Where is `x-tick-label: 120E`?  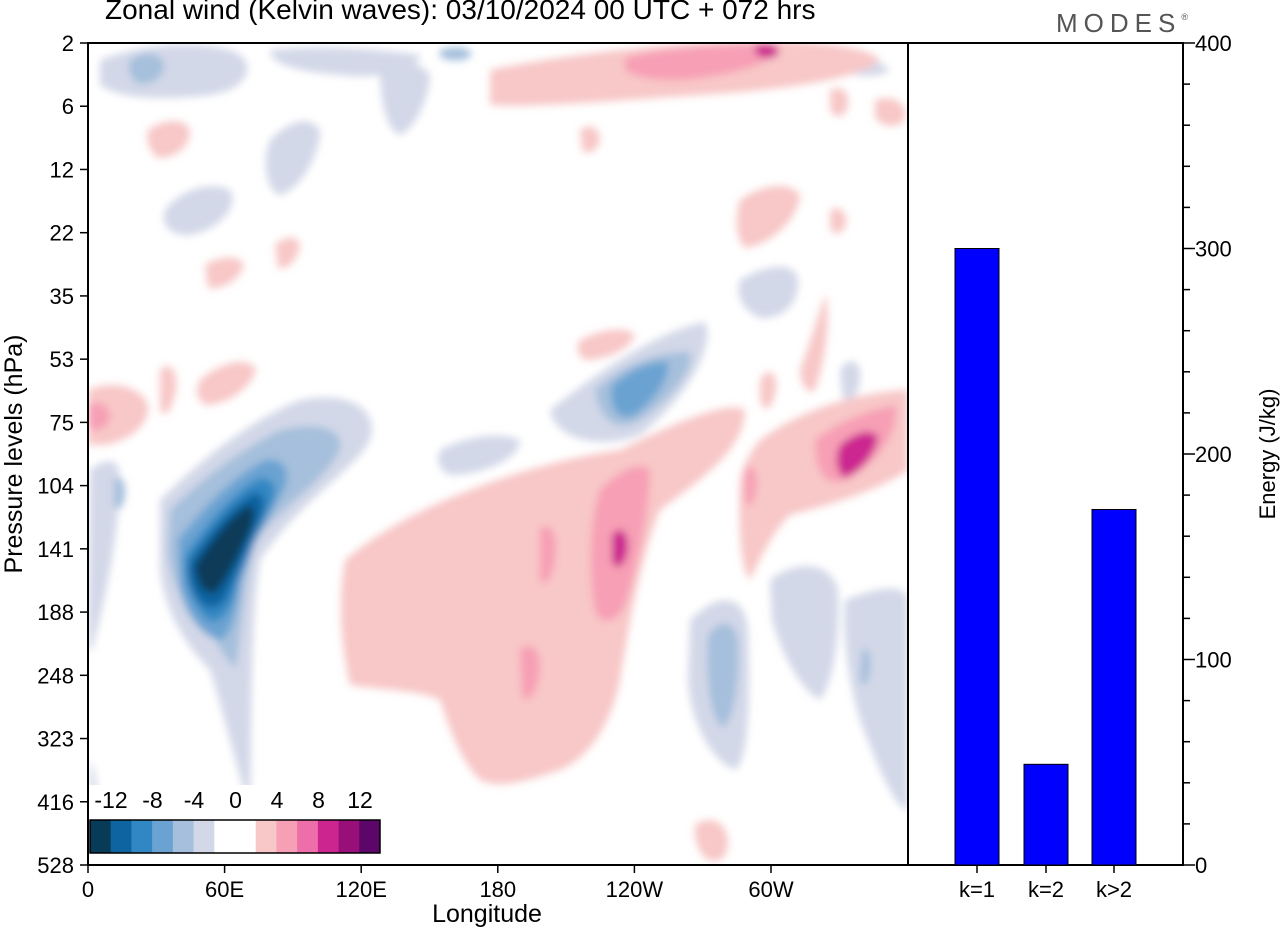 x-tick-label: 120E is located at coordinates (361, 889).